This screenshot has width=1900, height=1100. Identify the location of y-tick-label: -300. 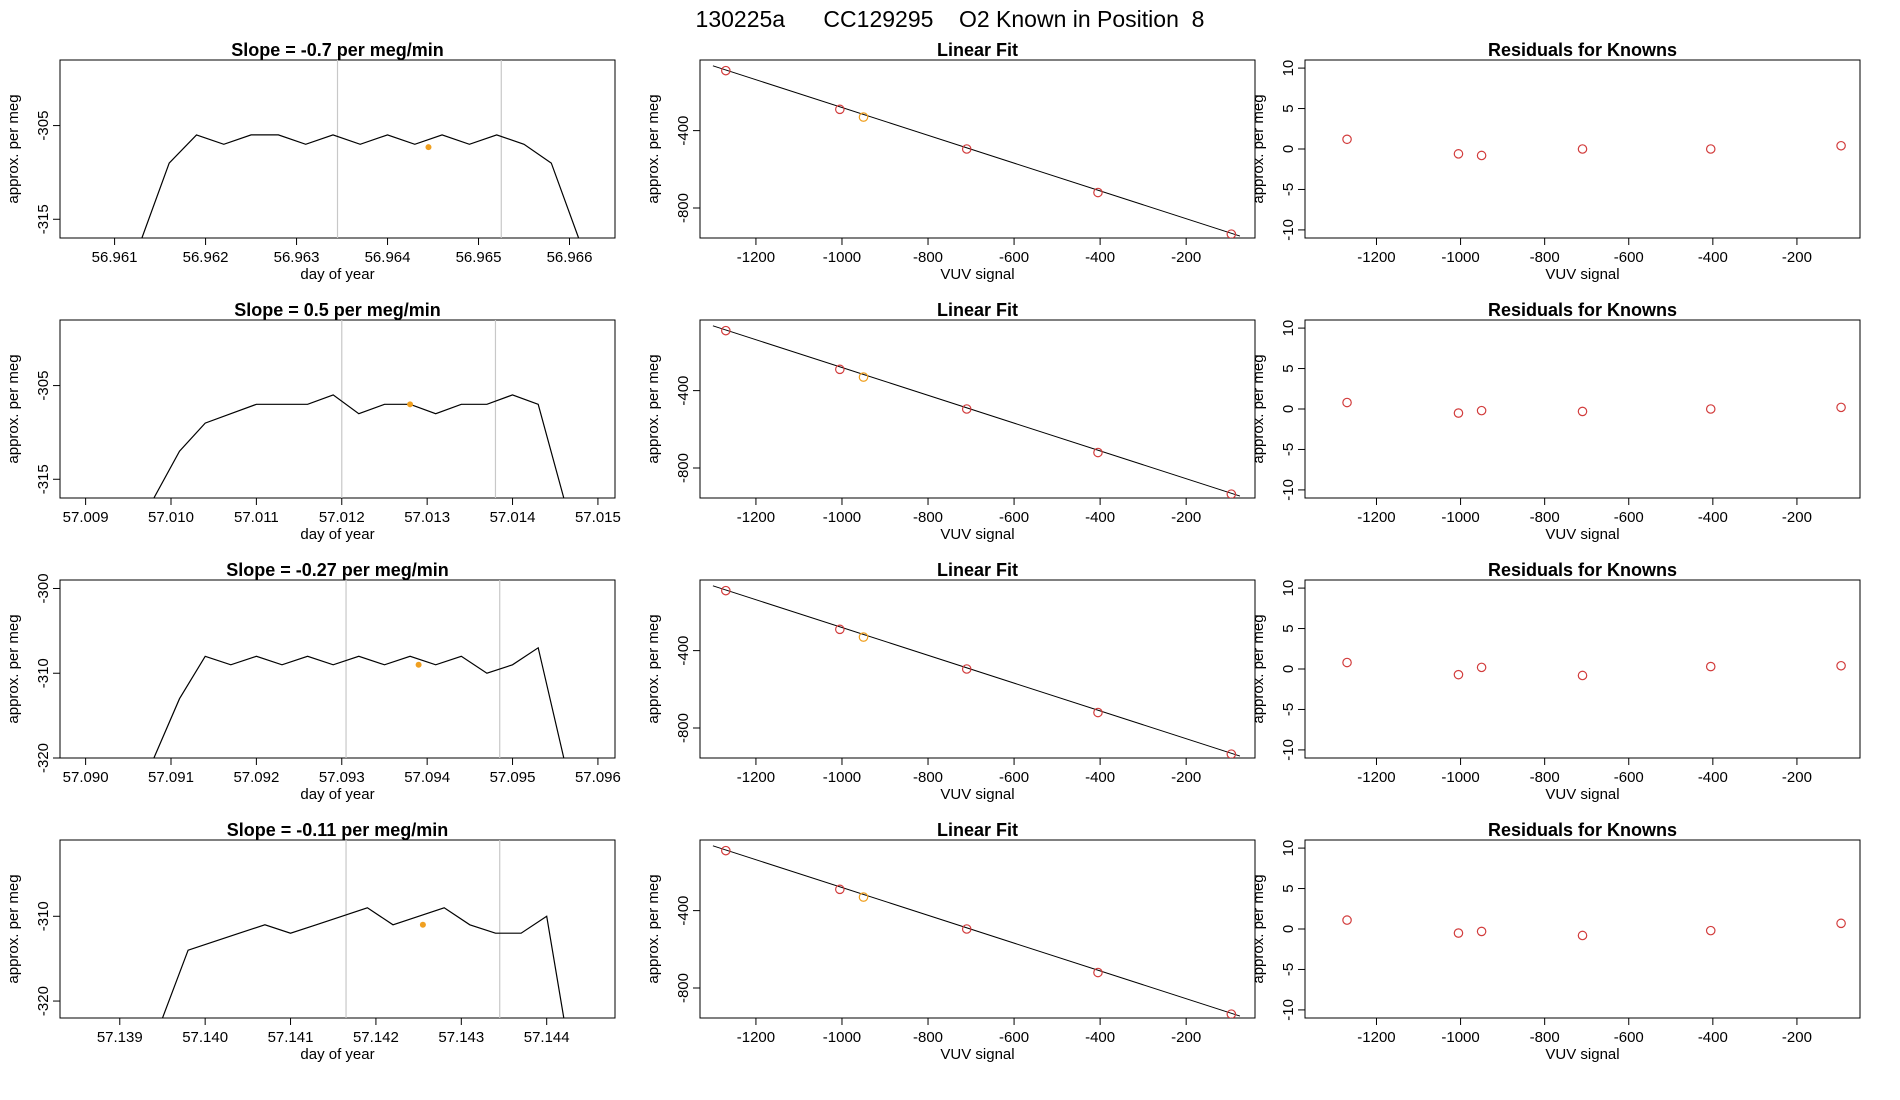
(43, 588).